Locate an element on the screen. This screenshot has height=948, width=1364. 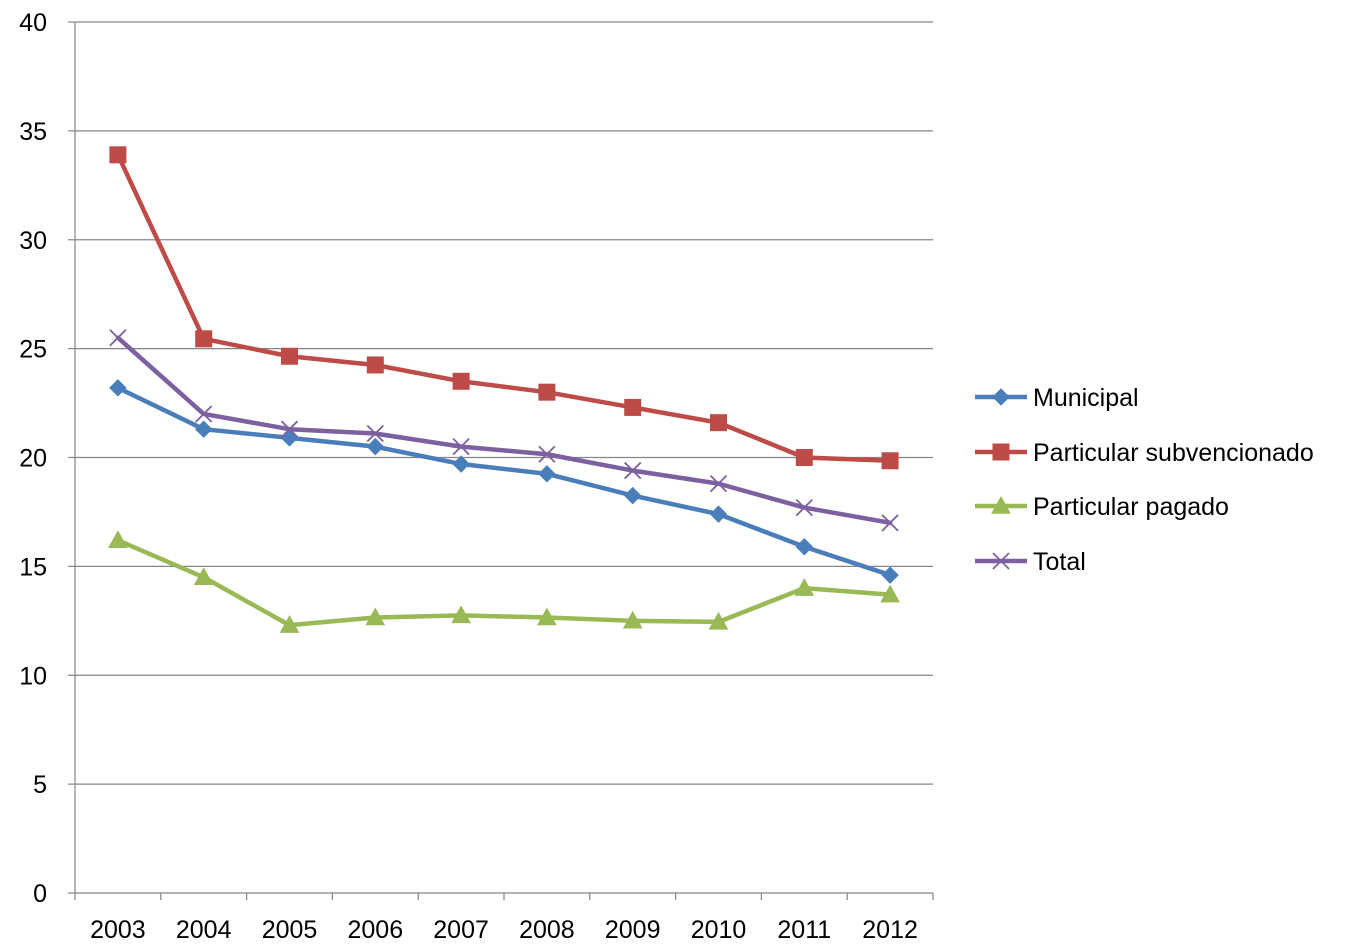
x-tick-label: 2005 is located at coordinates (290, 930).